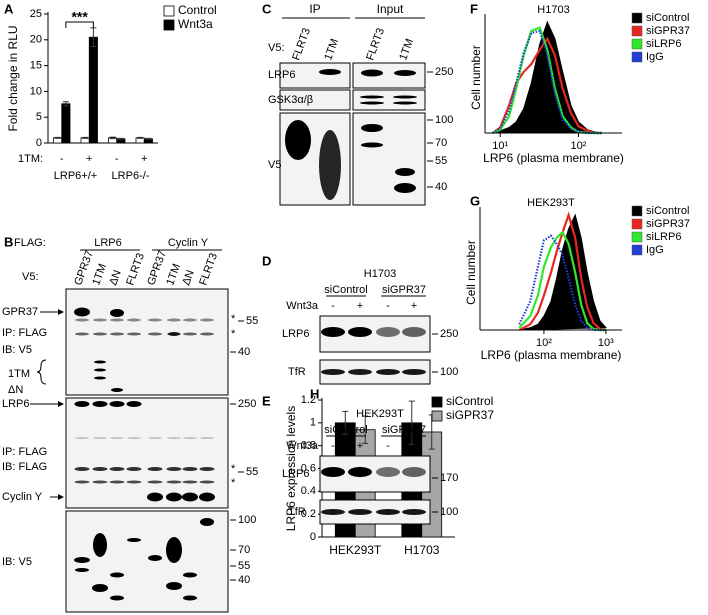 This screenshot has height=615, width=708. I want to click on y-tick-label: 5, so click(39, 117).